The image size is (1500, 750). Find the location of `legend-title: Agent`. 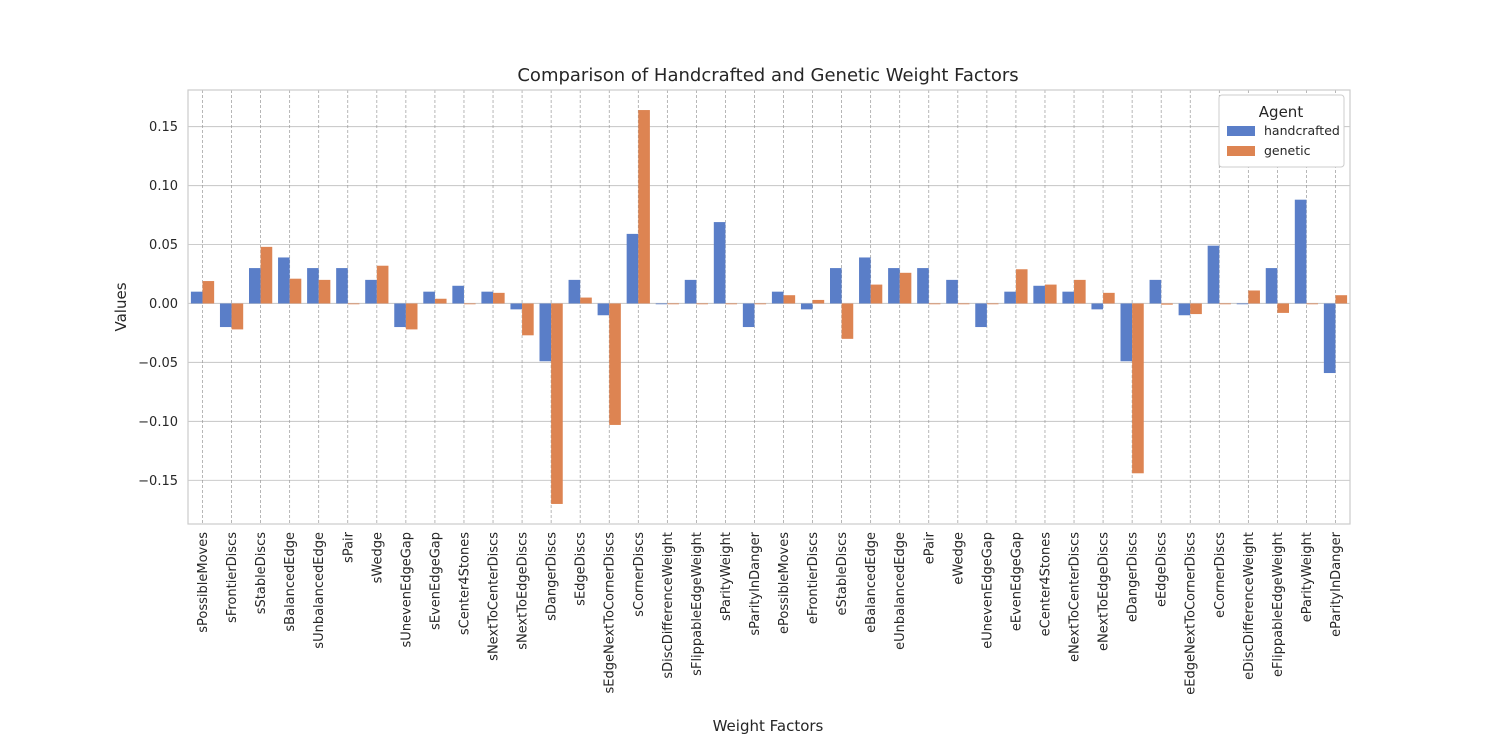

legend-title: Agent is located at coordinates (1281, 112).